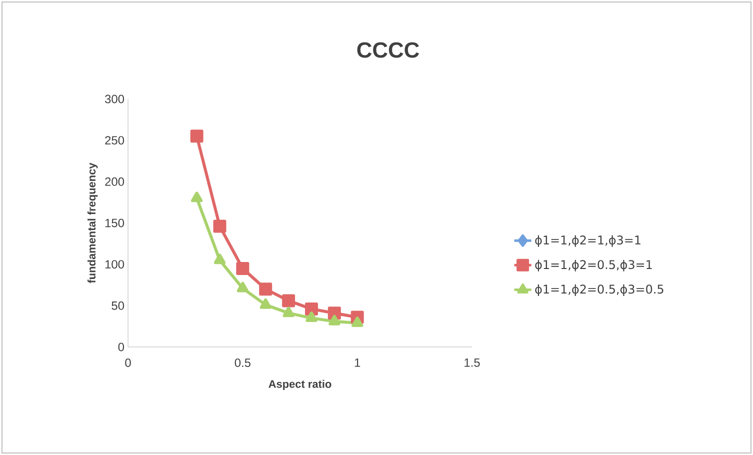 This screenshot has height=455, width=753. Describe the element at coordinates (472, 362) in the screenshot. I see `x-tick-label: 1.5` at that location.